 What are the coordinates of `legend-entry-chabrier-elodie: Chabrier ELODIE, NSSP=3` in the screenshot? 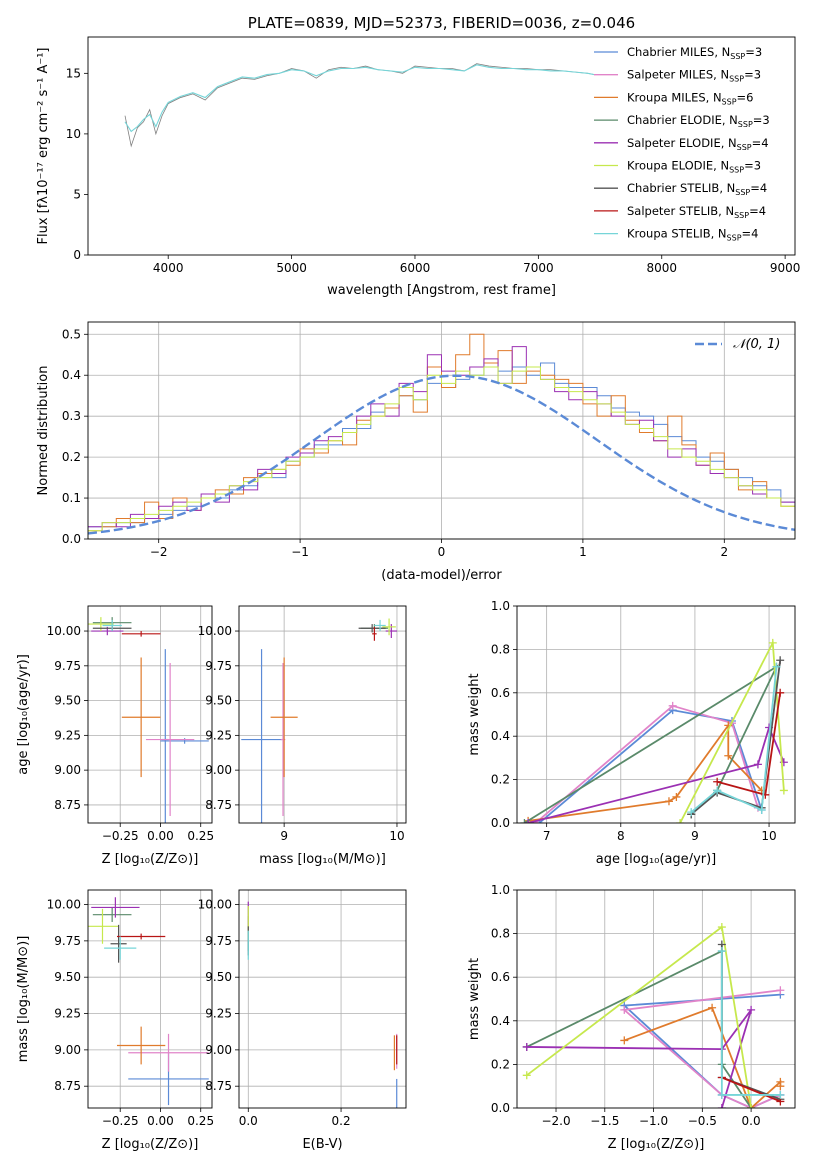 It's located at (698, 121).